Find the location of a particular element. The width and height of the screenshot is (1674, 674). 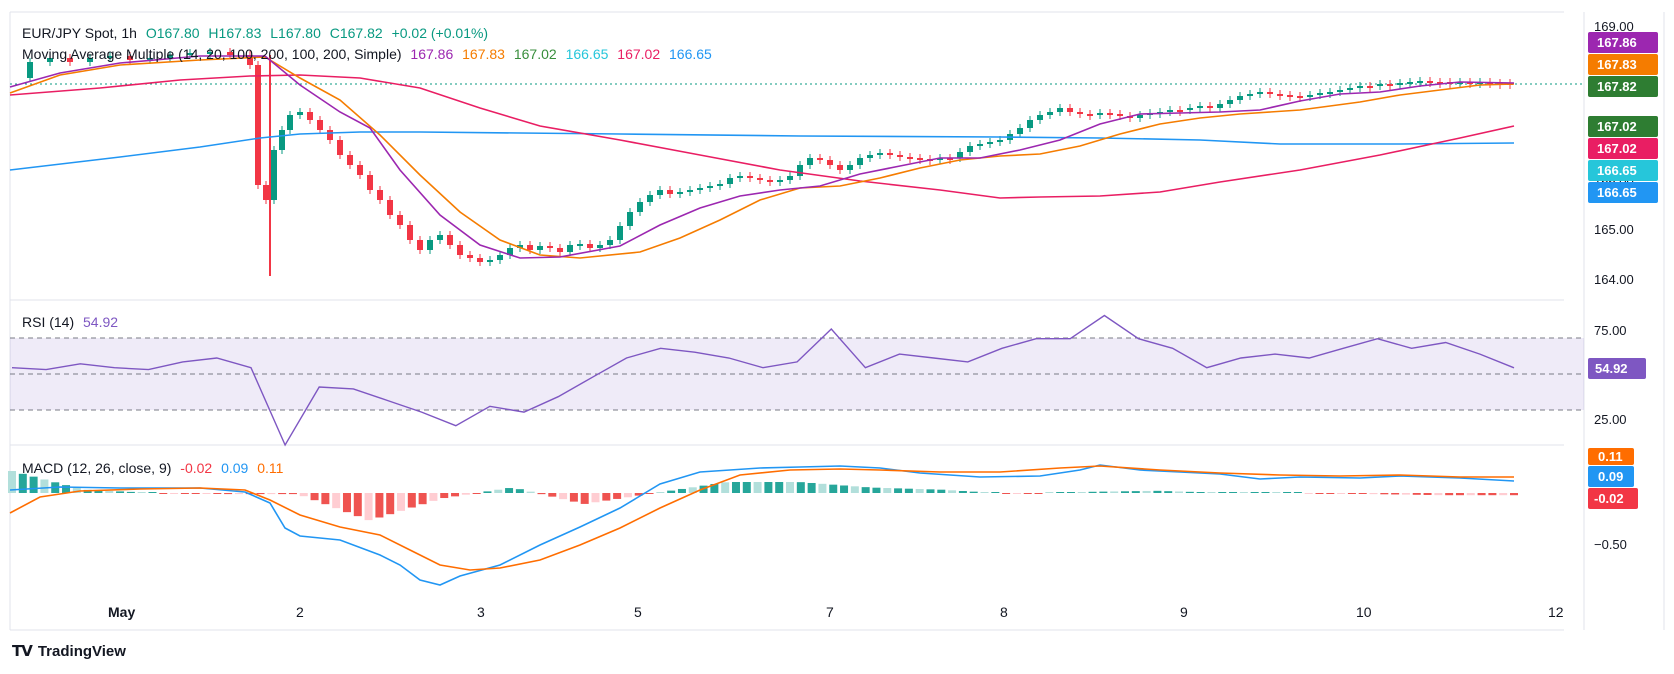

macd-histogram is located at coordinates (763, 496).